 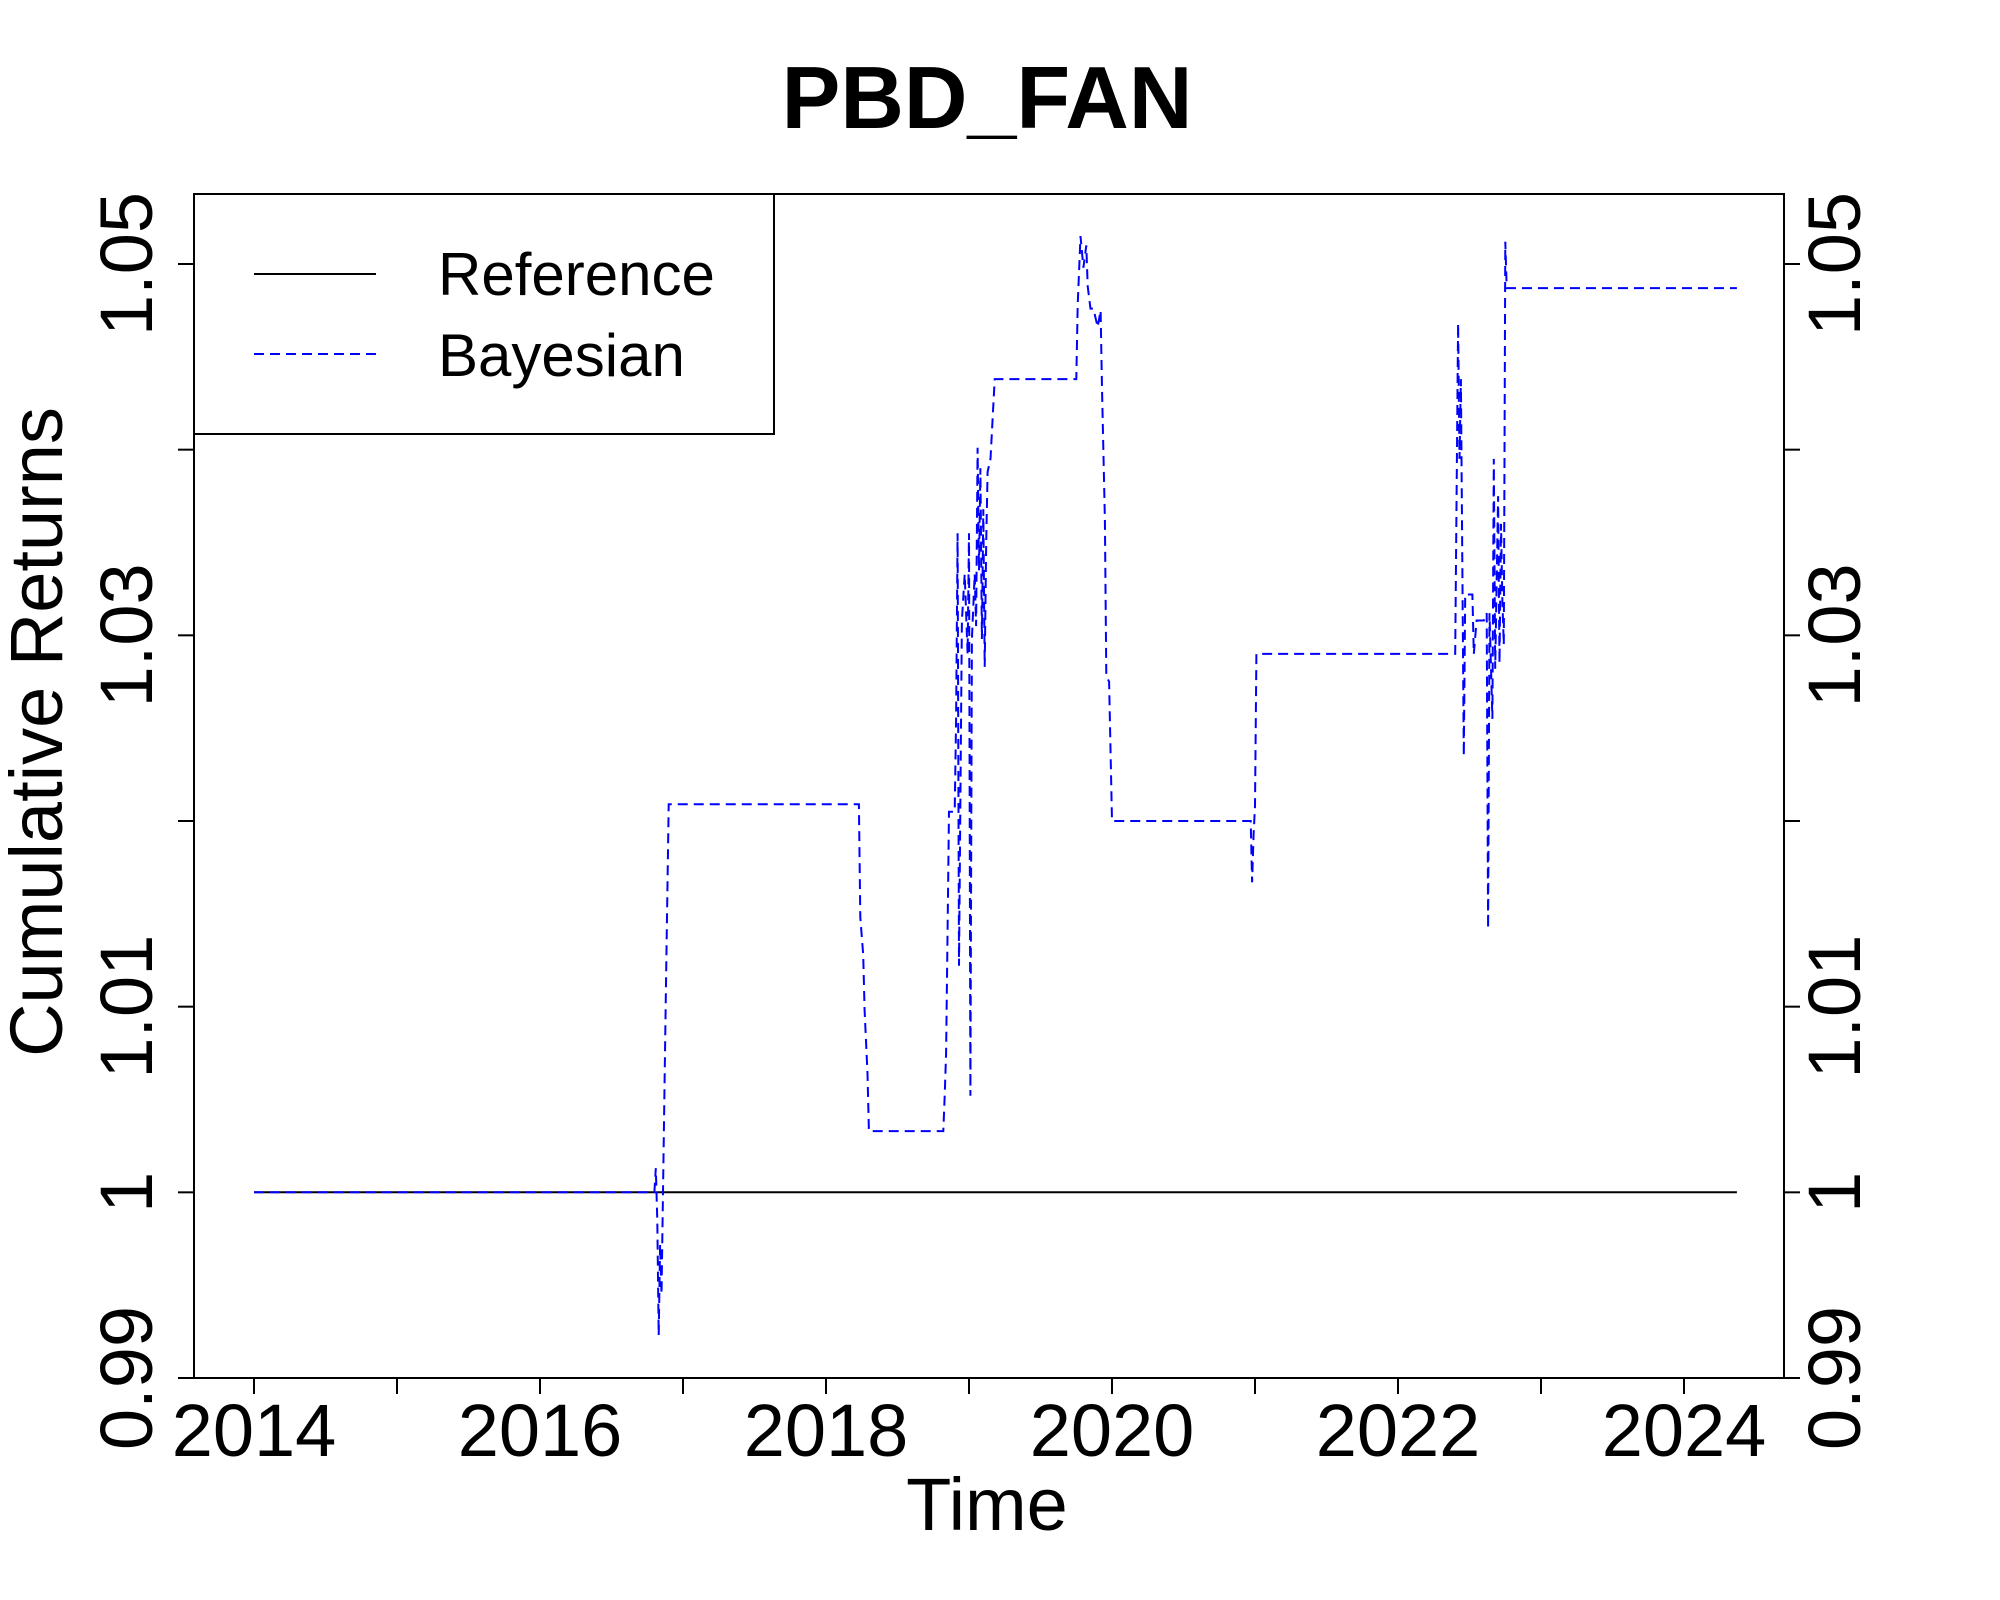 I want to click on legend: Reference Bayesian, so click(x=484, y=314).